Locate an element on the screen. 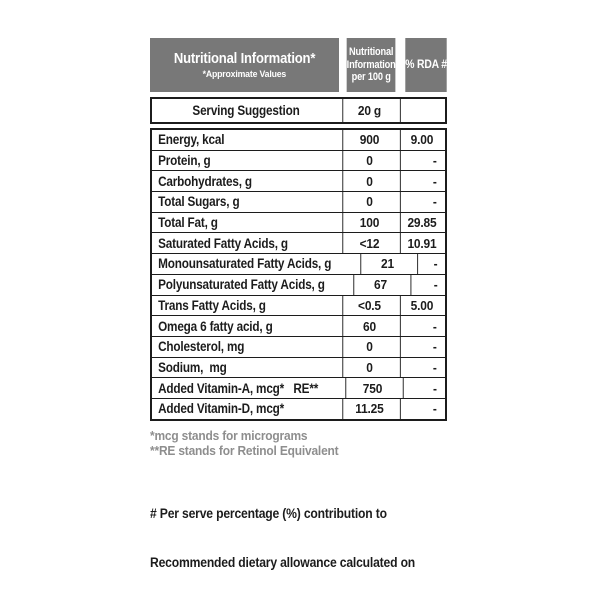 Image resolution: width=600 pixels, height=600 pixels. serving-label: Serving Suggestion is located at coordinates (246, 110).